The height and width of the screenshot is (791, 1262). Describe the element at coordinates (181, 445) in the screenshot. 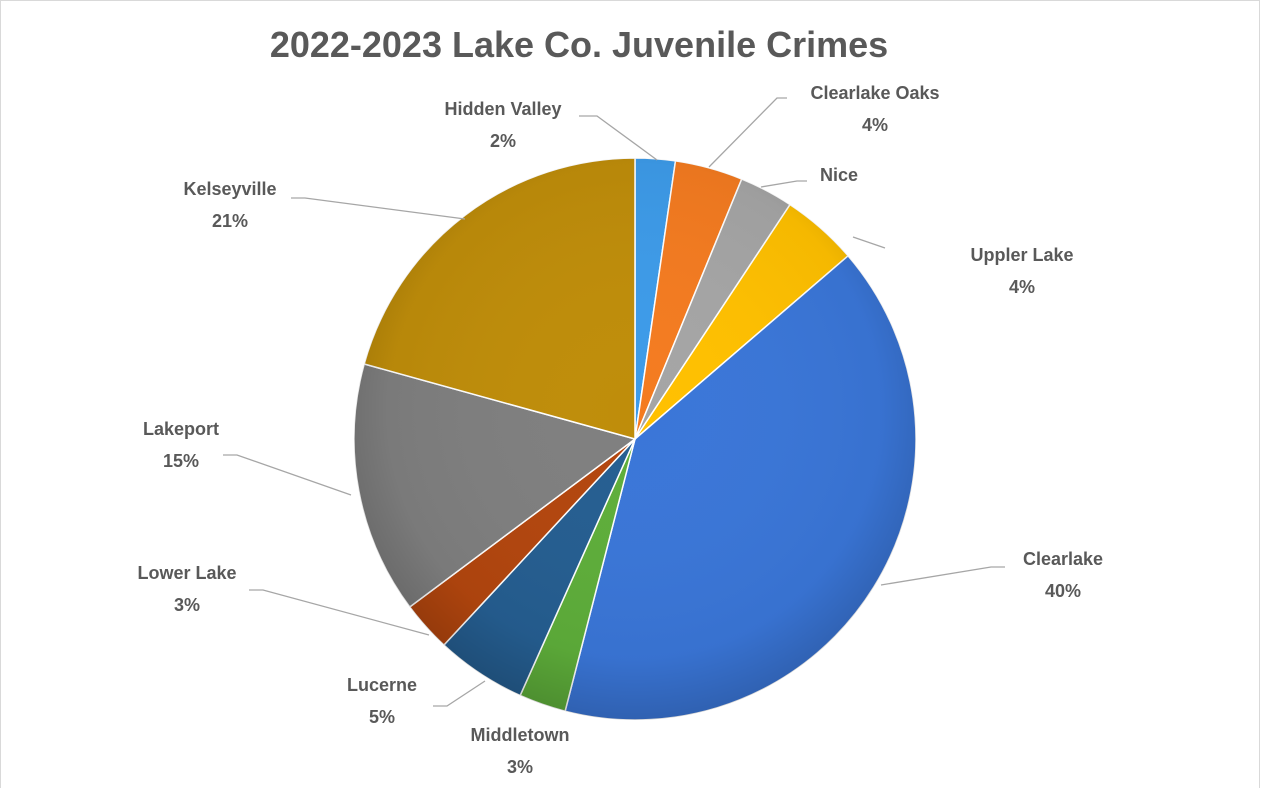

I see `data-label-lakeport: Lakeport 15%` at that location.